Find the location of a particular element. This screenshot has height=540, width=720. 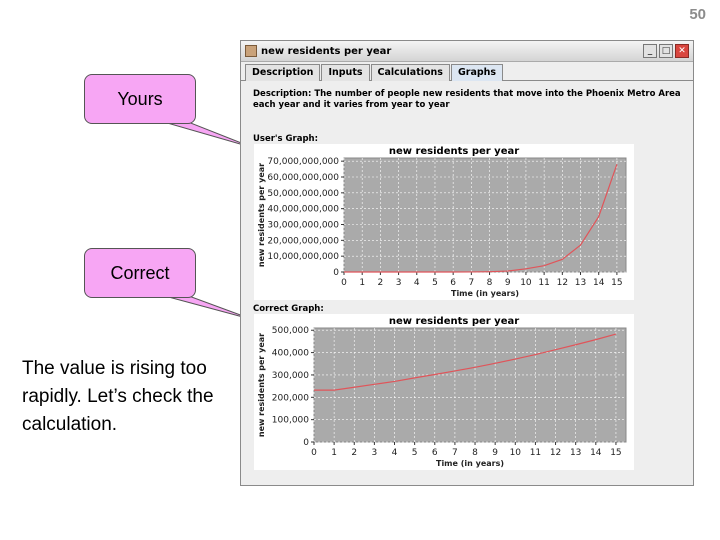

y-tick-label: 20,000,000,000 is located at coordinates (303, 241).